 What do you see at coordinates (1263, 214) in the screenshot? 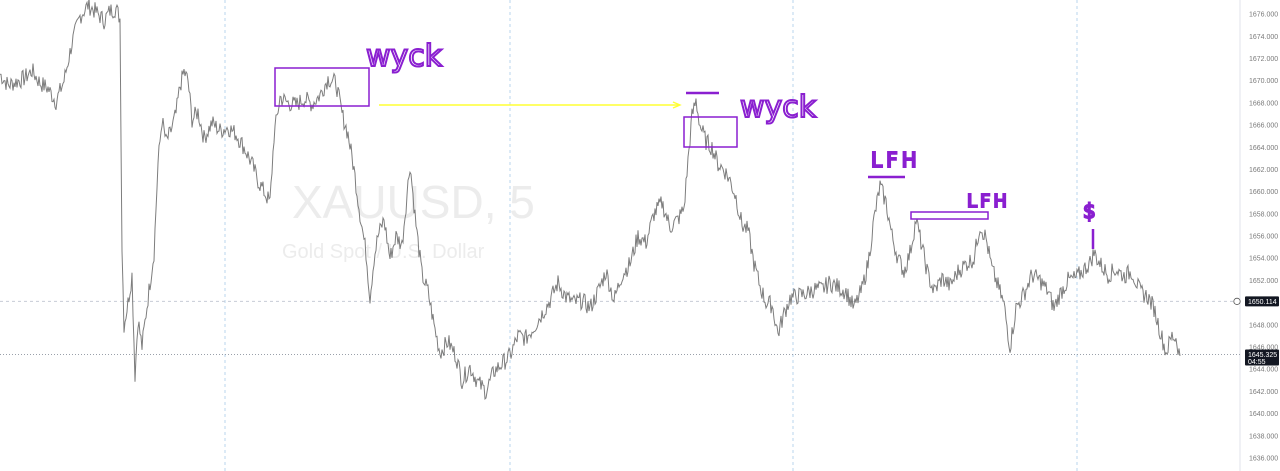
I see `y-tick-label: 1658.000` at bounding box center [1263, 214].